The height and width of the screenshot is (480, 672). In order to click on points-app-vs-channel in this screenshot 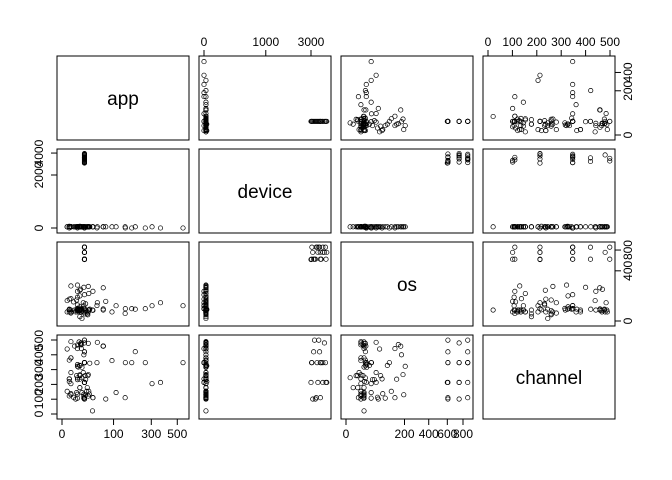, I will do `click(551, 97)`.